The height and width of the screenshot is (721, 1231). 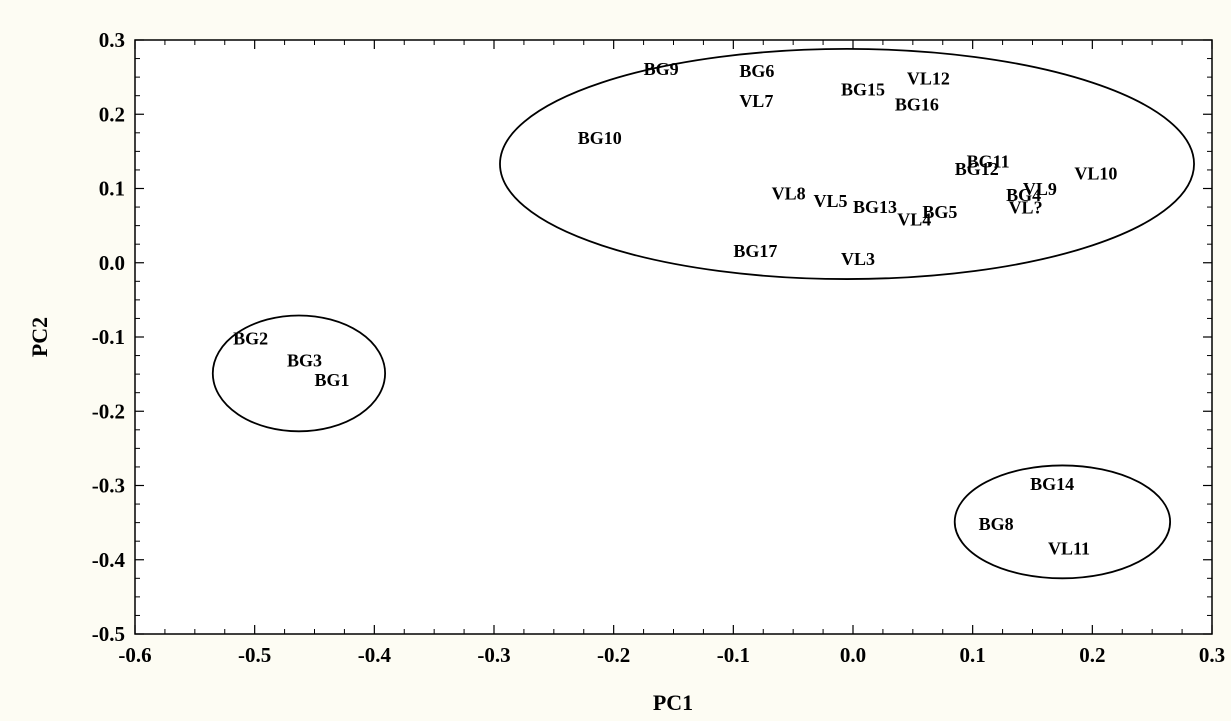 What do you see at coordinates (673, 702) in the screenshot?
I see `x-axis-title: PC1` at bounding box center [673, 702].